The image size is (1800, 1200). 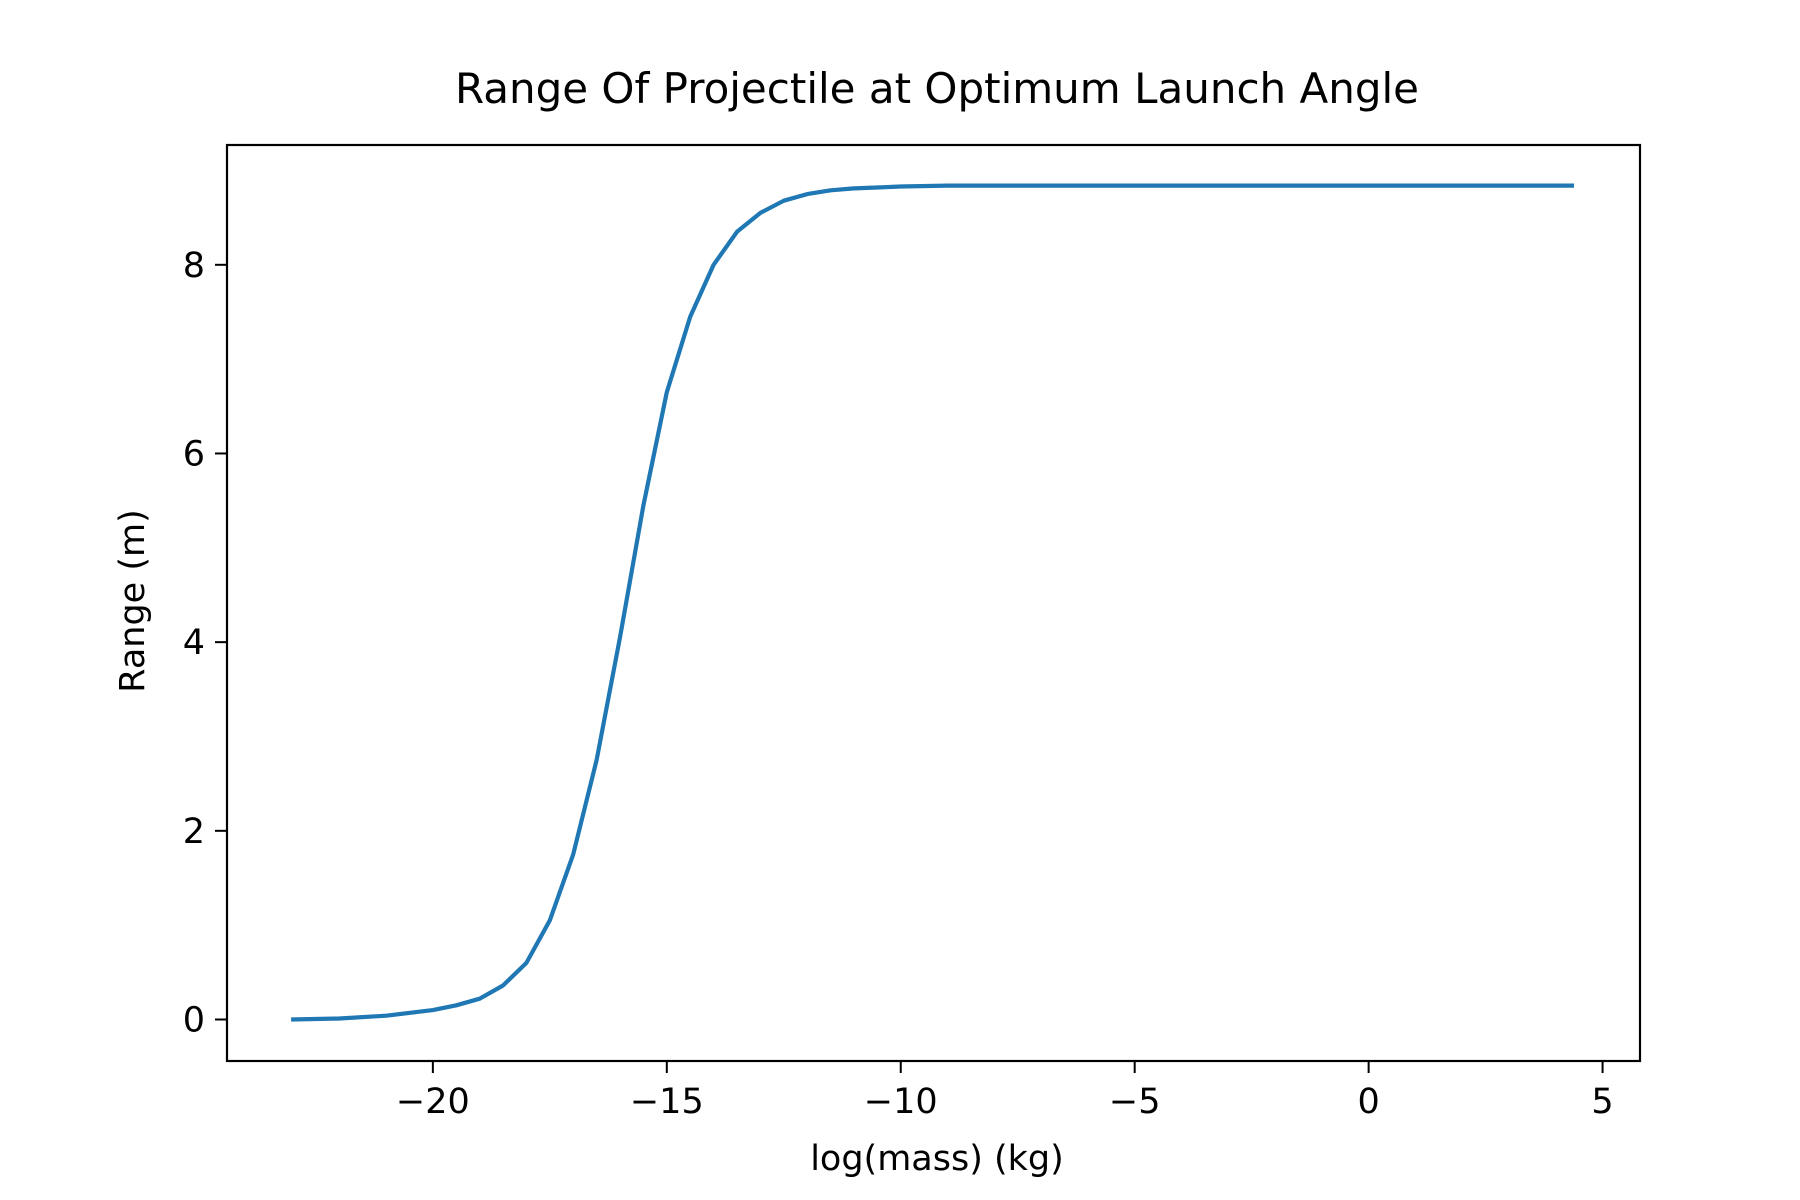 What do you see at coordinates (194, 454) in the screenshot?
I see `y-tick-label: 6` at bounding box center [194, 454].